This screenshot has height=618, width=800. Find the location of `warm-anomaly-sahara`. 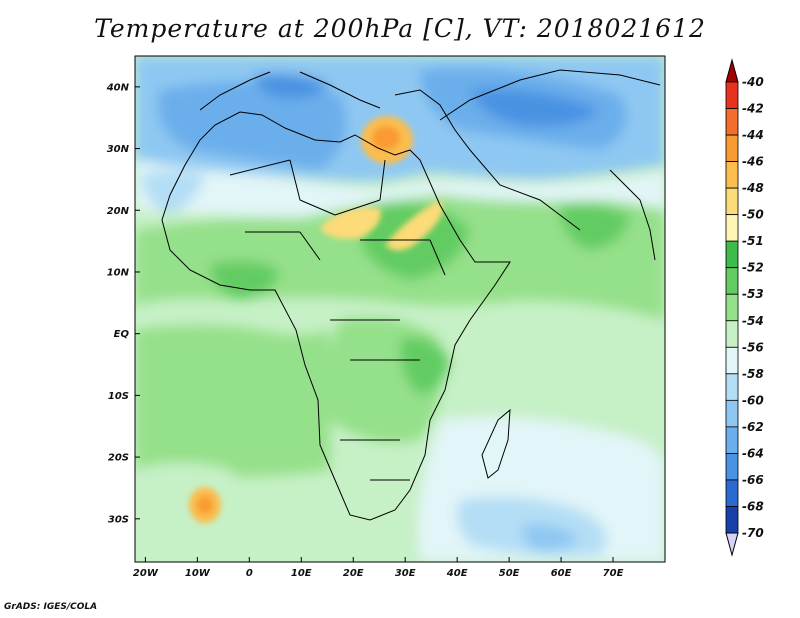

warm-anomaly-sahara is located at coordinates (350, 223).